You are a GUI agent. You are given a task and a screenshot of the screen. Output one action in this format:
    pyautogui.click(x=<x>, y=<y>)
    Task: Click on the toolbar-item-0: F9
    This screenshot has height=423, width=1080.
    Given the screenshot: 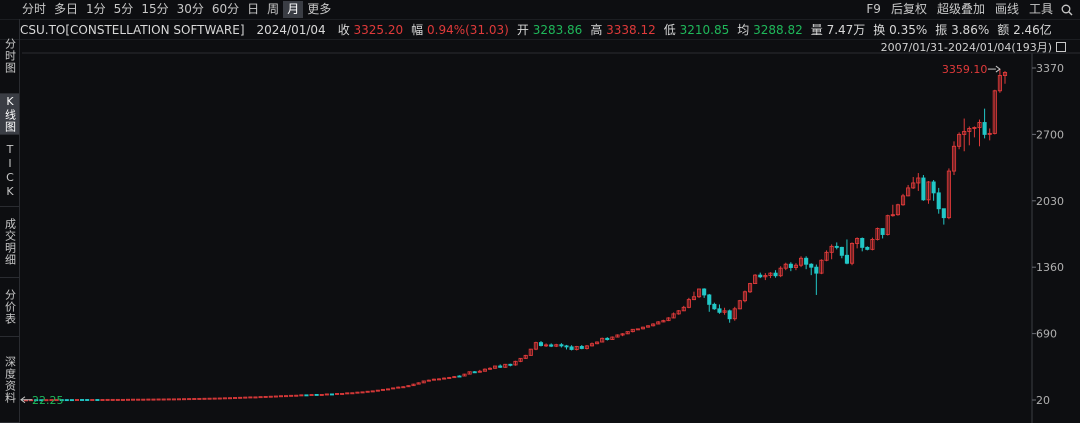 What is the action you would take?
    pyautogui.click(x=873, y=9)
    